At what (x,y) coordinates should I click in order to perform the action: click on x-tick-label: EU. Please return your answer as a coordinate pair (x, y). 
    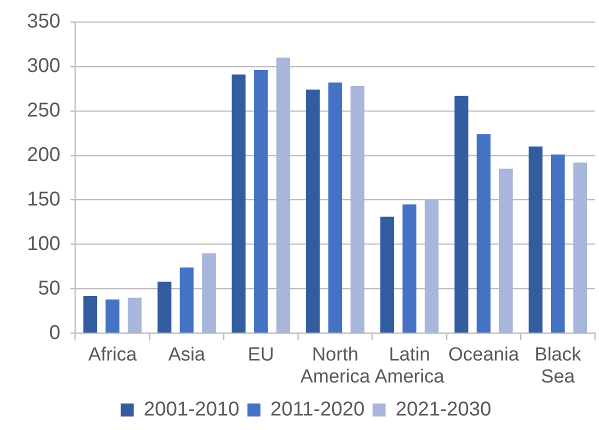
    Looking at the image, I should click on (261, 355).